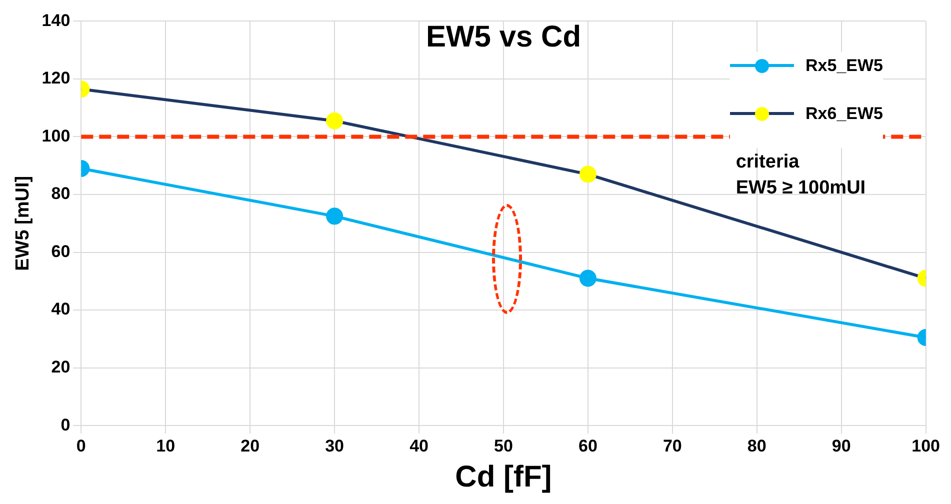 The height and width of the screenshot is (504, 951). Describe the element at coordinates (419, 446) in the screenshot. I see `x-tick-label: 40` at that location.